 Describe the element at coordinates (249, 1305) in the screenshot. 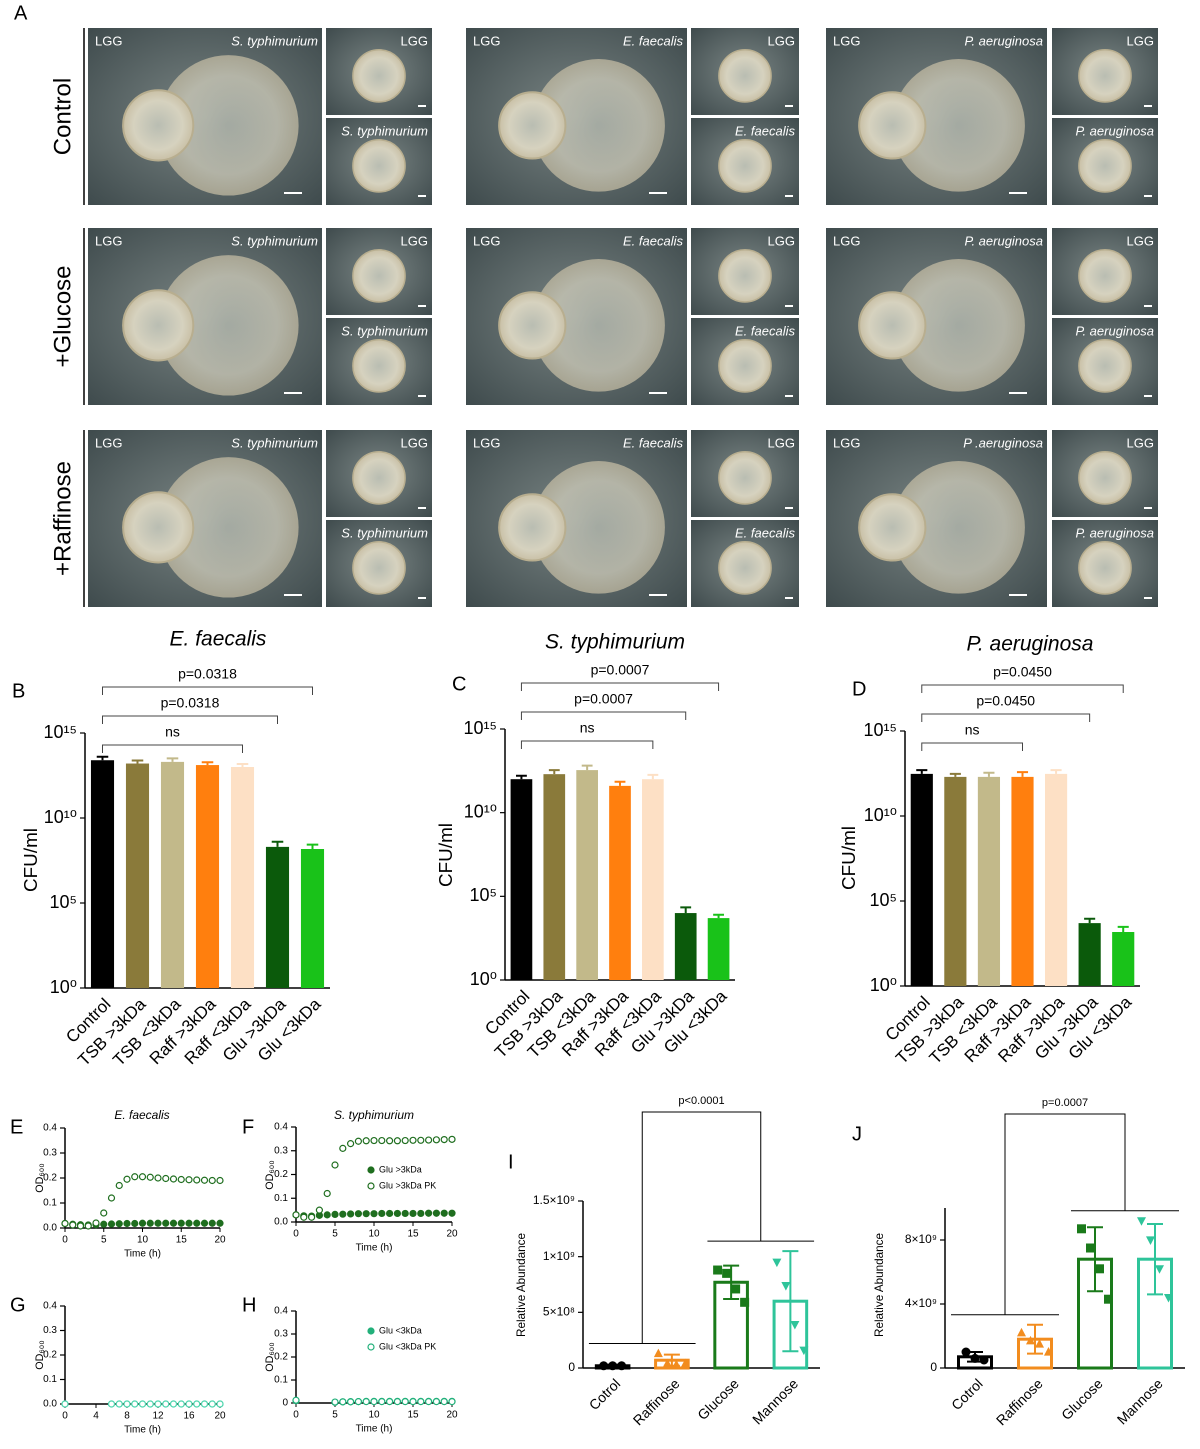

I see `panel-label: H` at that location.